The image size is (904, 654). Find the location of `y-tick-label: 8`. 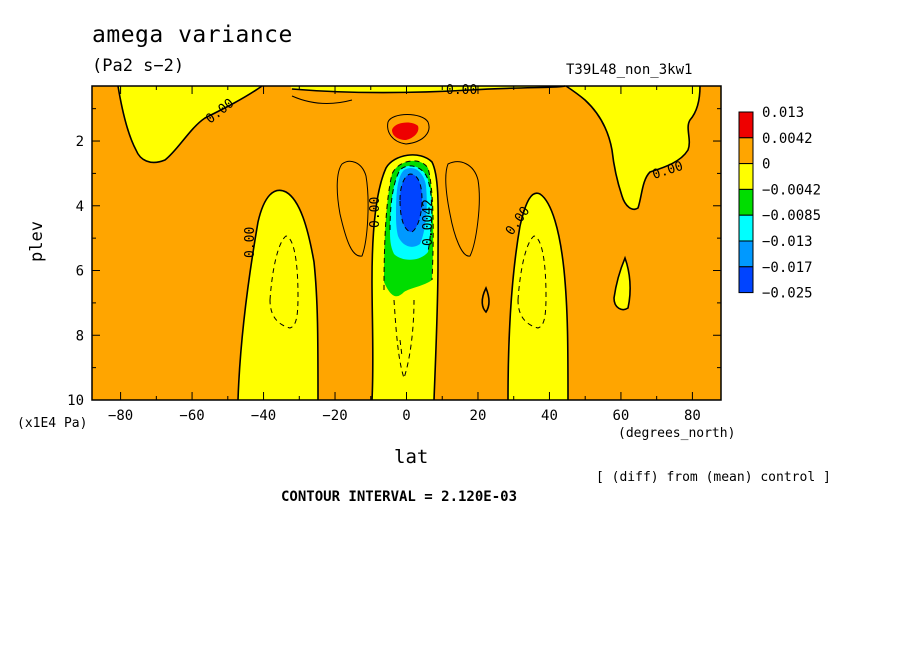

y-tick-label: 8 is located at coordinates (80, 336).